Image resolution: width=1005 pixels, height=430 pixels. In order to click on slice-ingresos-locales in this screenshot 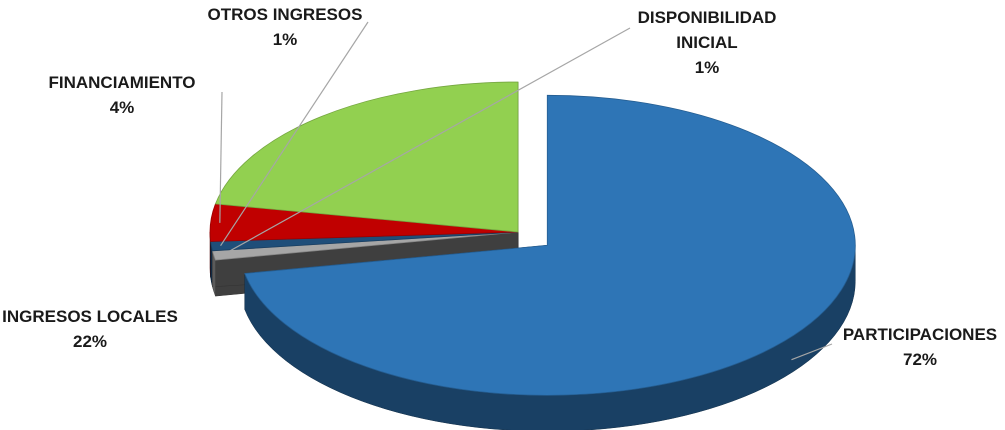, I will do `click(366, 157)`.